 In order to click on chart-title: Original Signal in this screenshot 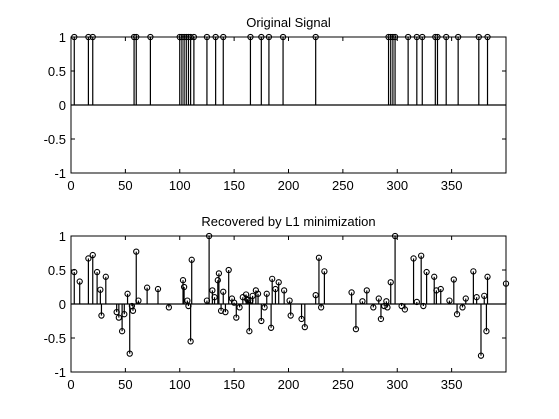, I will do `click(288, 22)`.